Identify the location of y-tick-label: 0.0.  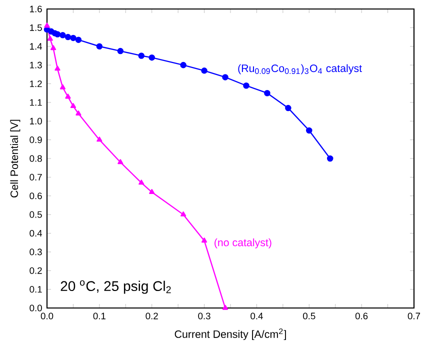
(36, 308).